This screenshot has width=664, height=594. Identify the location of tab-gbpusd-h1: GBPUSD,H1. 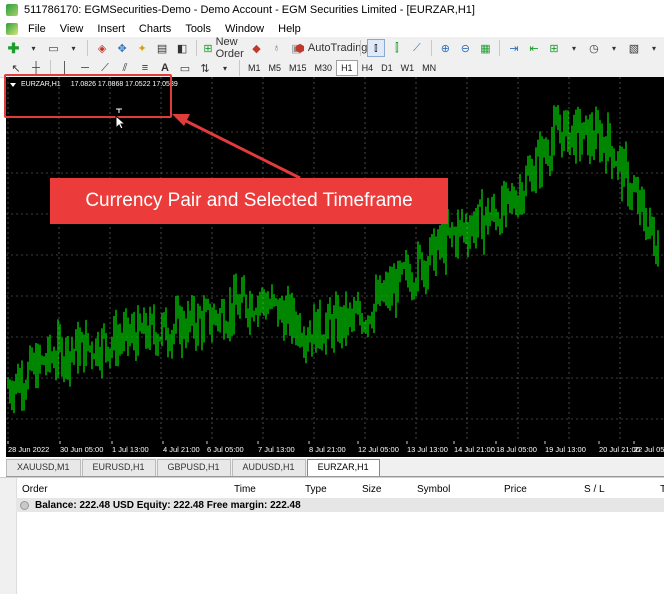
(193, 467).